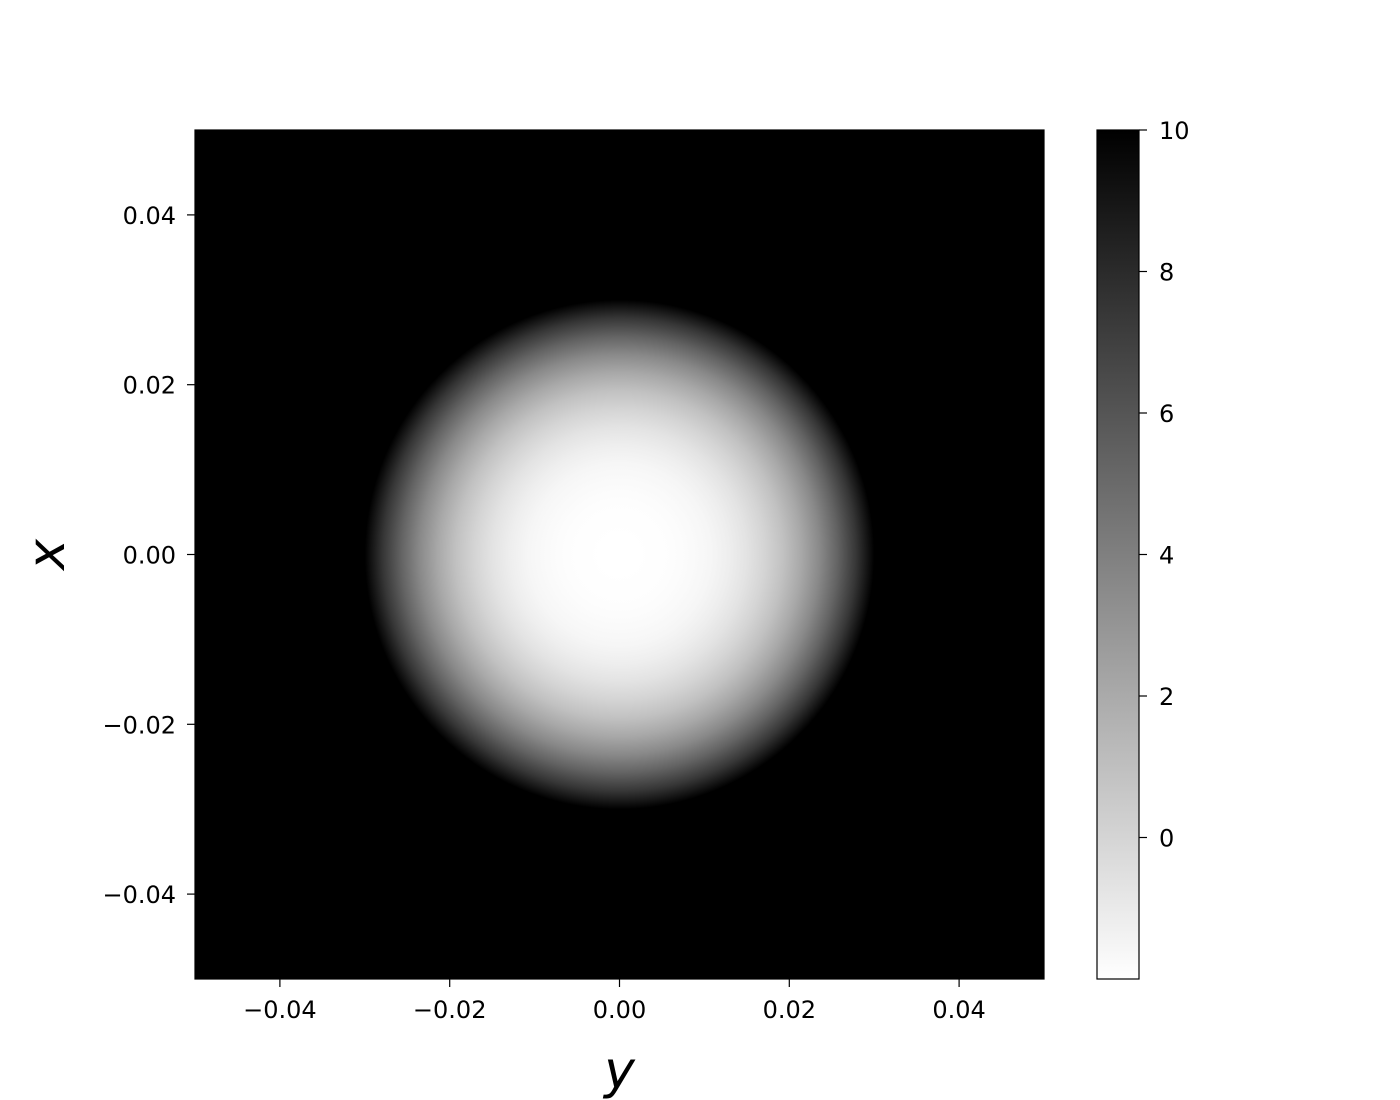 The image size is (1400, 1100). I want to click on colorbar-tick-label: 6, so click(1166, 414).